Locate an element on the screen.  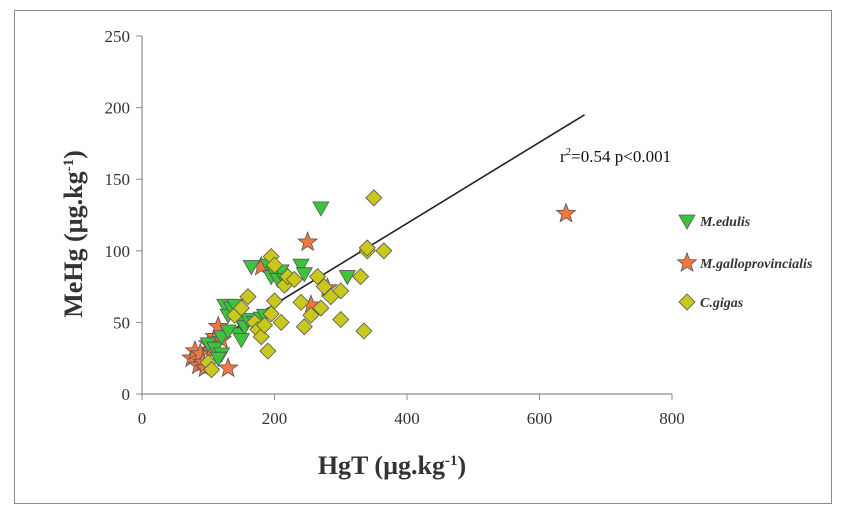
x-tick-label: 200 is located at coordinates (275, 418).